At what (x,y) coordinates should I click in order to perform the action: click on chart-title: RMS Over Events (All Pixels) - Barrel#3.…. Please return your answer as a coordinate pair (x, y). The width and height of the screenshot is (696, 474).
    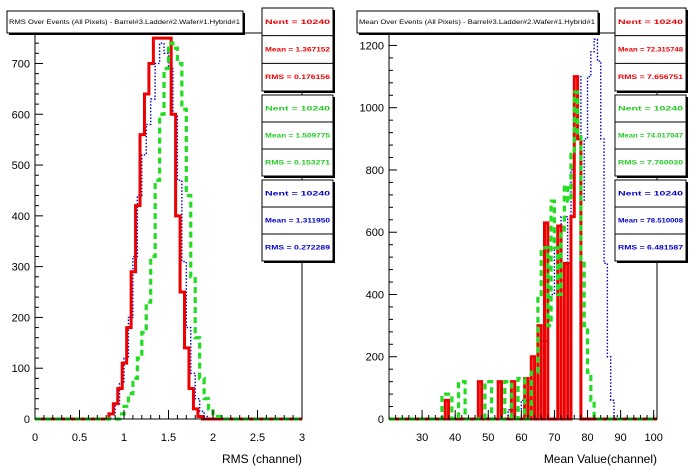
    Looking at the image, I should click on (125, 23).